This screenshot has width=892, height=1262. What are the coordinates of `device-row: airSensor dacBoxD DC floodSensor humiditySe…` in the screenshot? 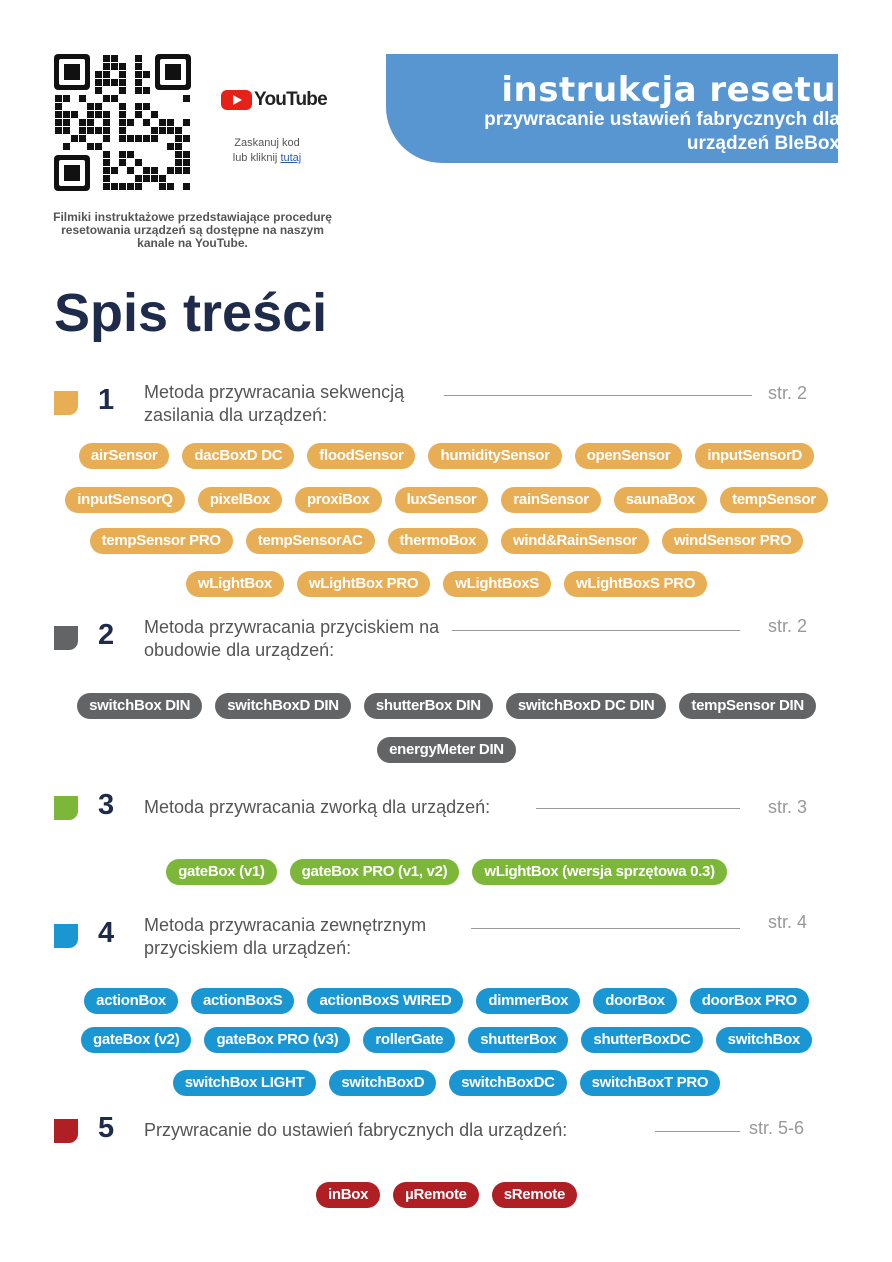 It's located at (446, 456).